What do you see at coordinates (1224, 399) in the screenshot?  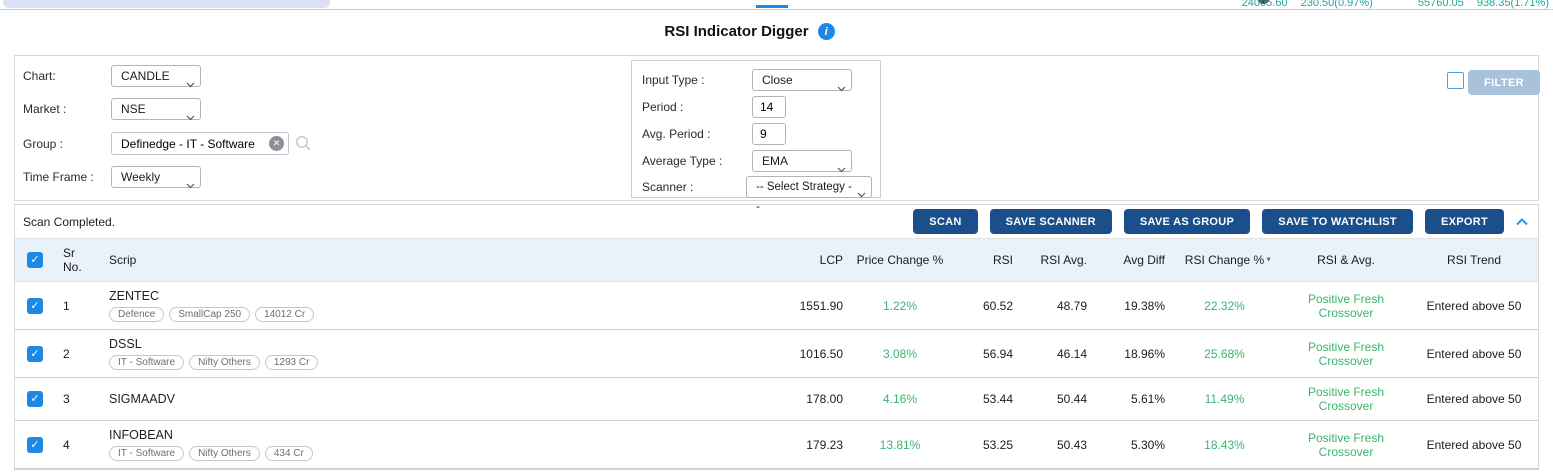 I see `rsi-change-cell: 11.49%` at bounding box center [1224, 399].